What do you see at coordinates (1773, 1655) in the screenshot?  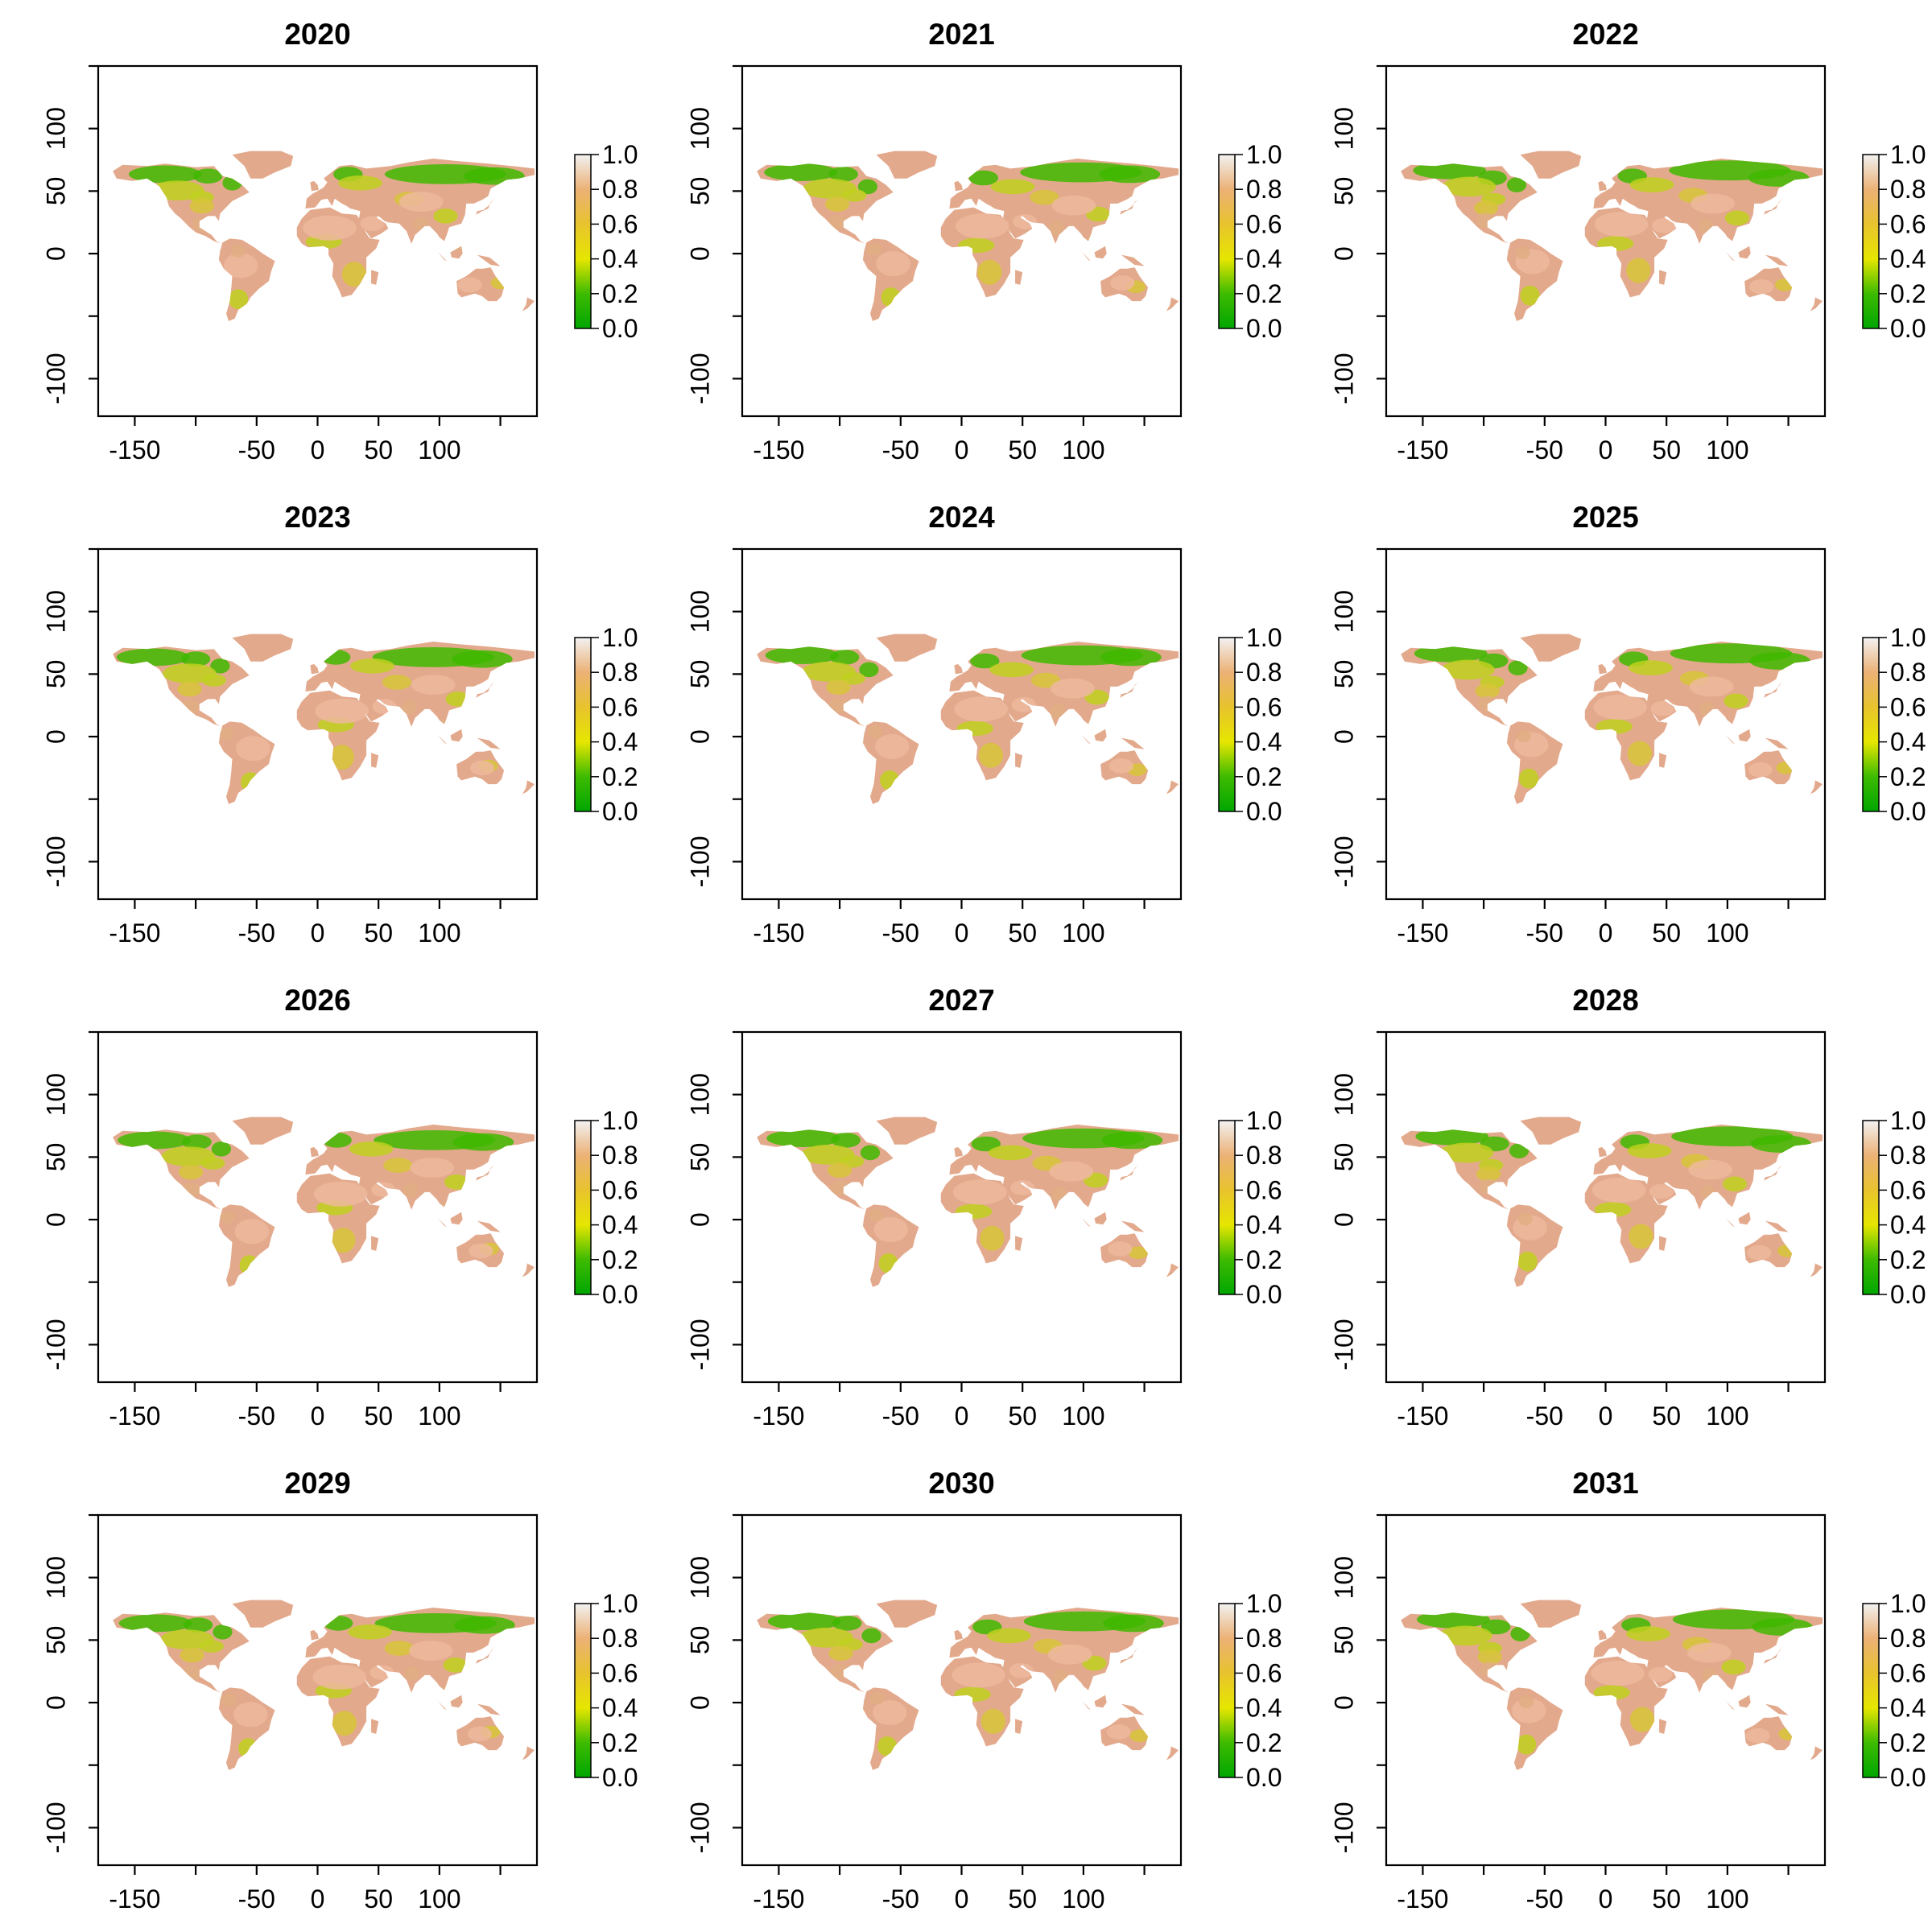 I see `landmass-japan` at bounding box center [1773, 1655].